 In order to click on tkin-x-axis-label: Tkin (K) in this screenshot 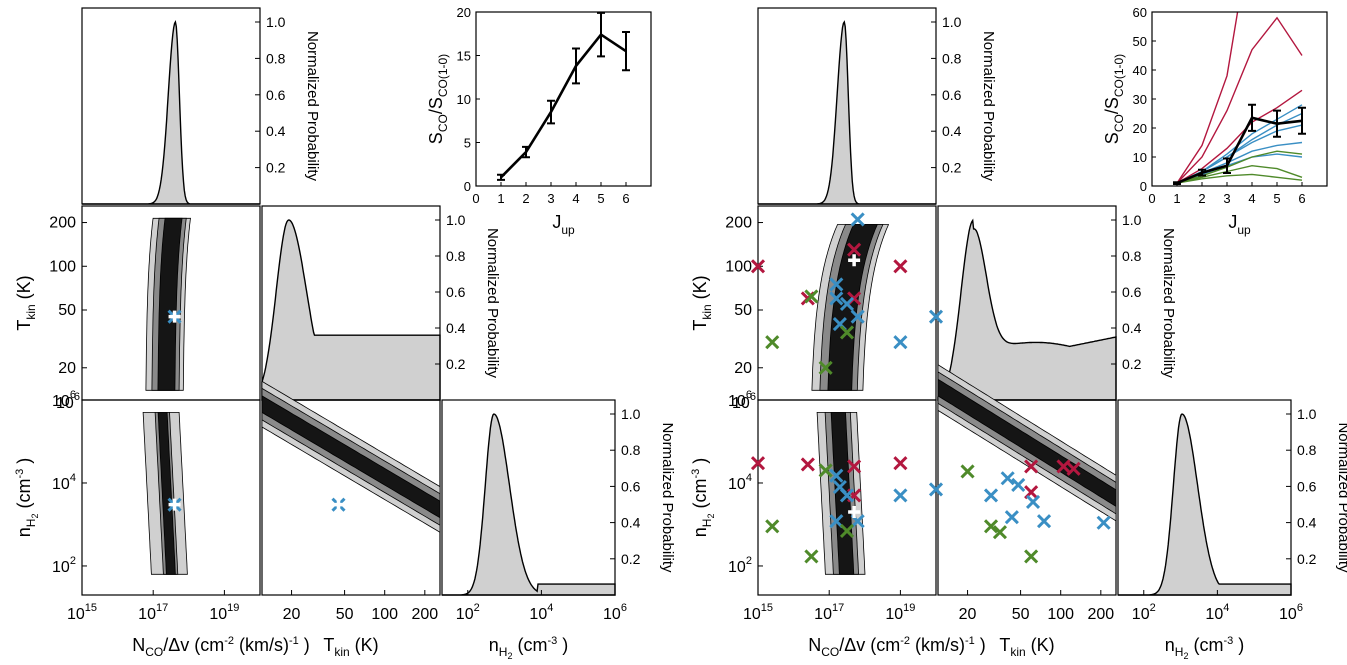, I will do `click(350, 647)`.